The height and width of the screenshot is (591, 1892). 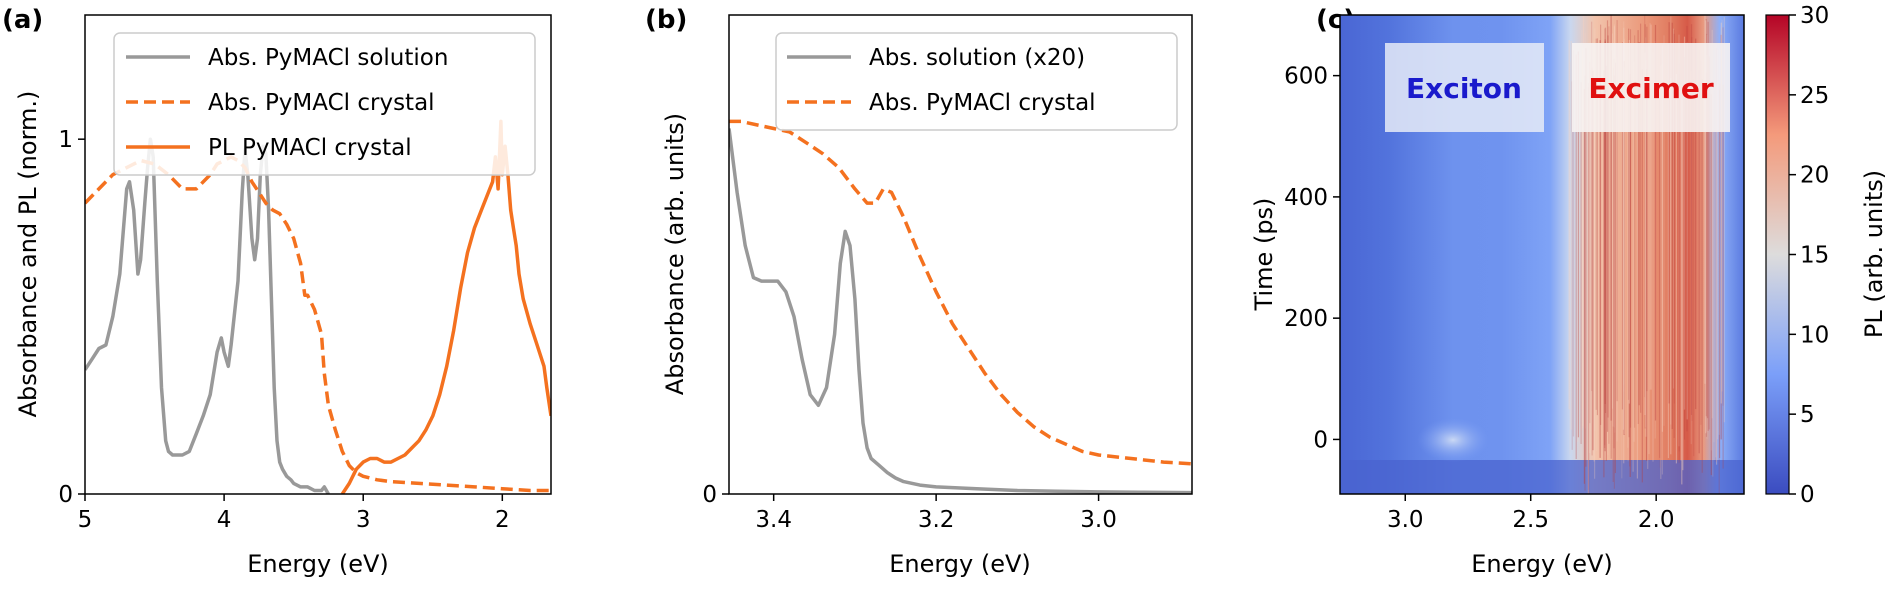 What do you see at coordinates (363, 520) in the screenshot?
I see `panel-a-x-tick-label: 3` at bounding box center [363, 520].